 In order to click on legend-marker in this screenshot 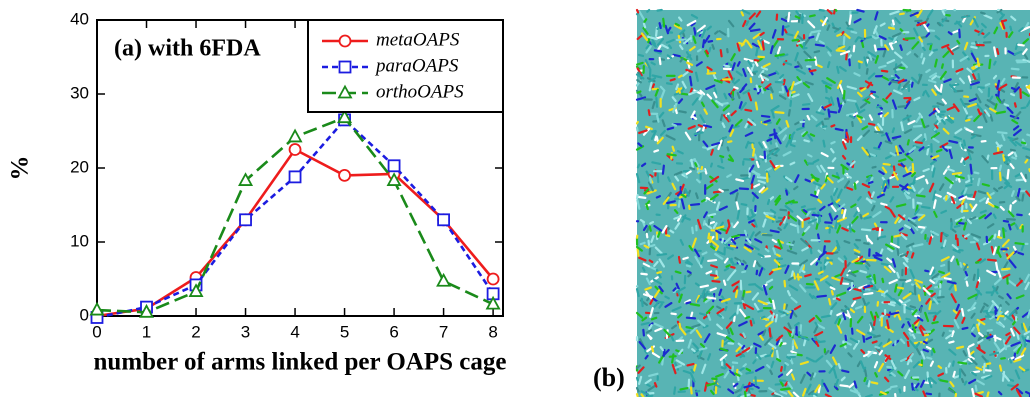, I will do `click(345, 41)`.